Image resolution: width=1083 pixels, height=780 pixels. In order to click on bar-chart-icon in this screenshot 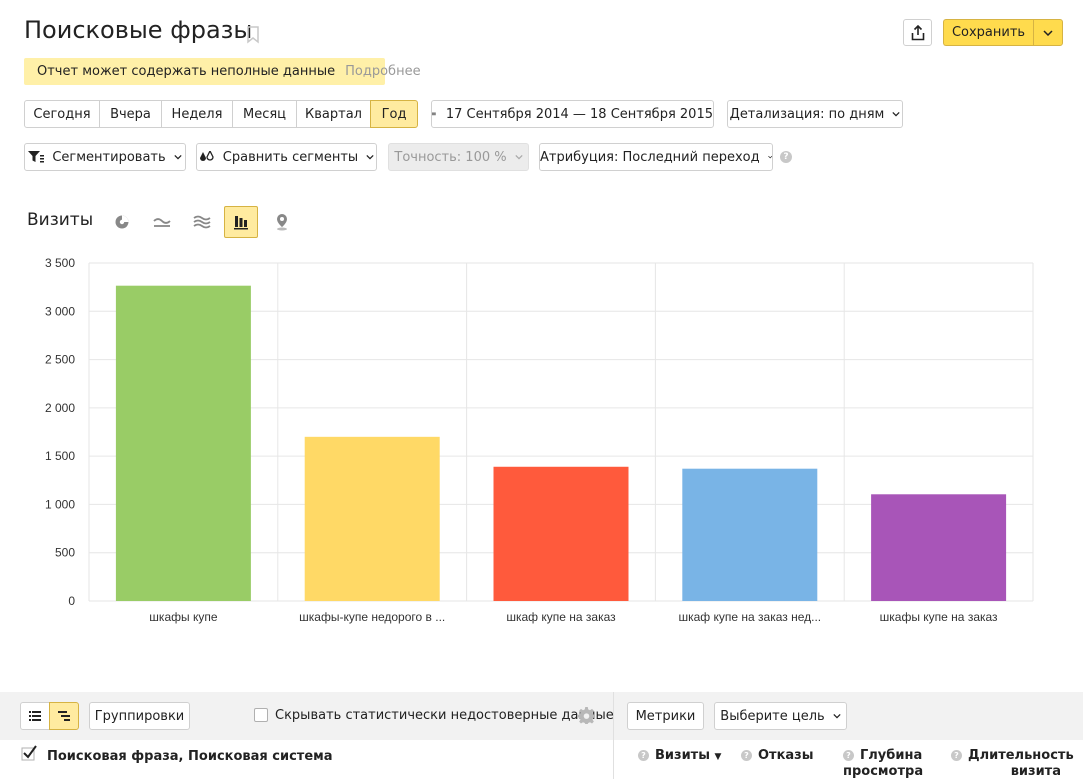, I will do `click(241, 222)`.